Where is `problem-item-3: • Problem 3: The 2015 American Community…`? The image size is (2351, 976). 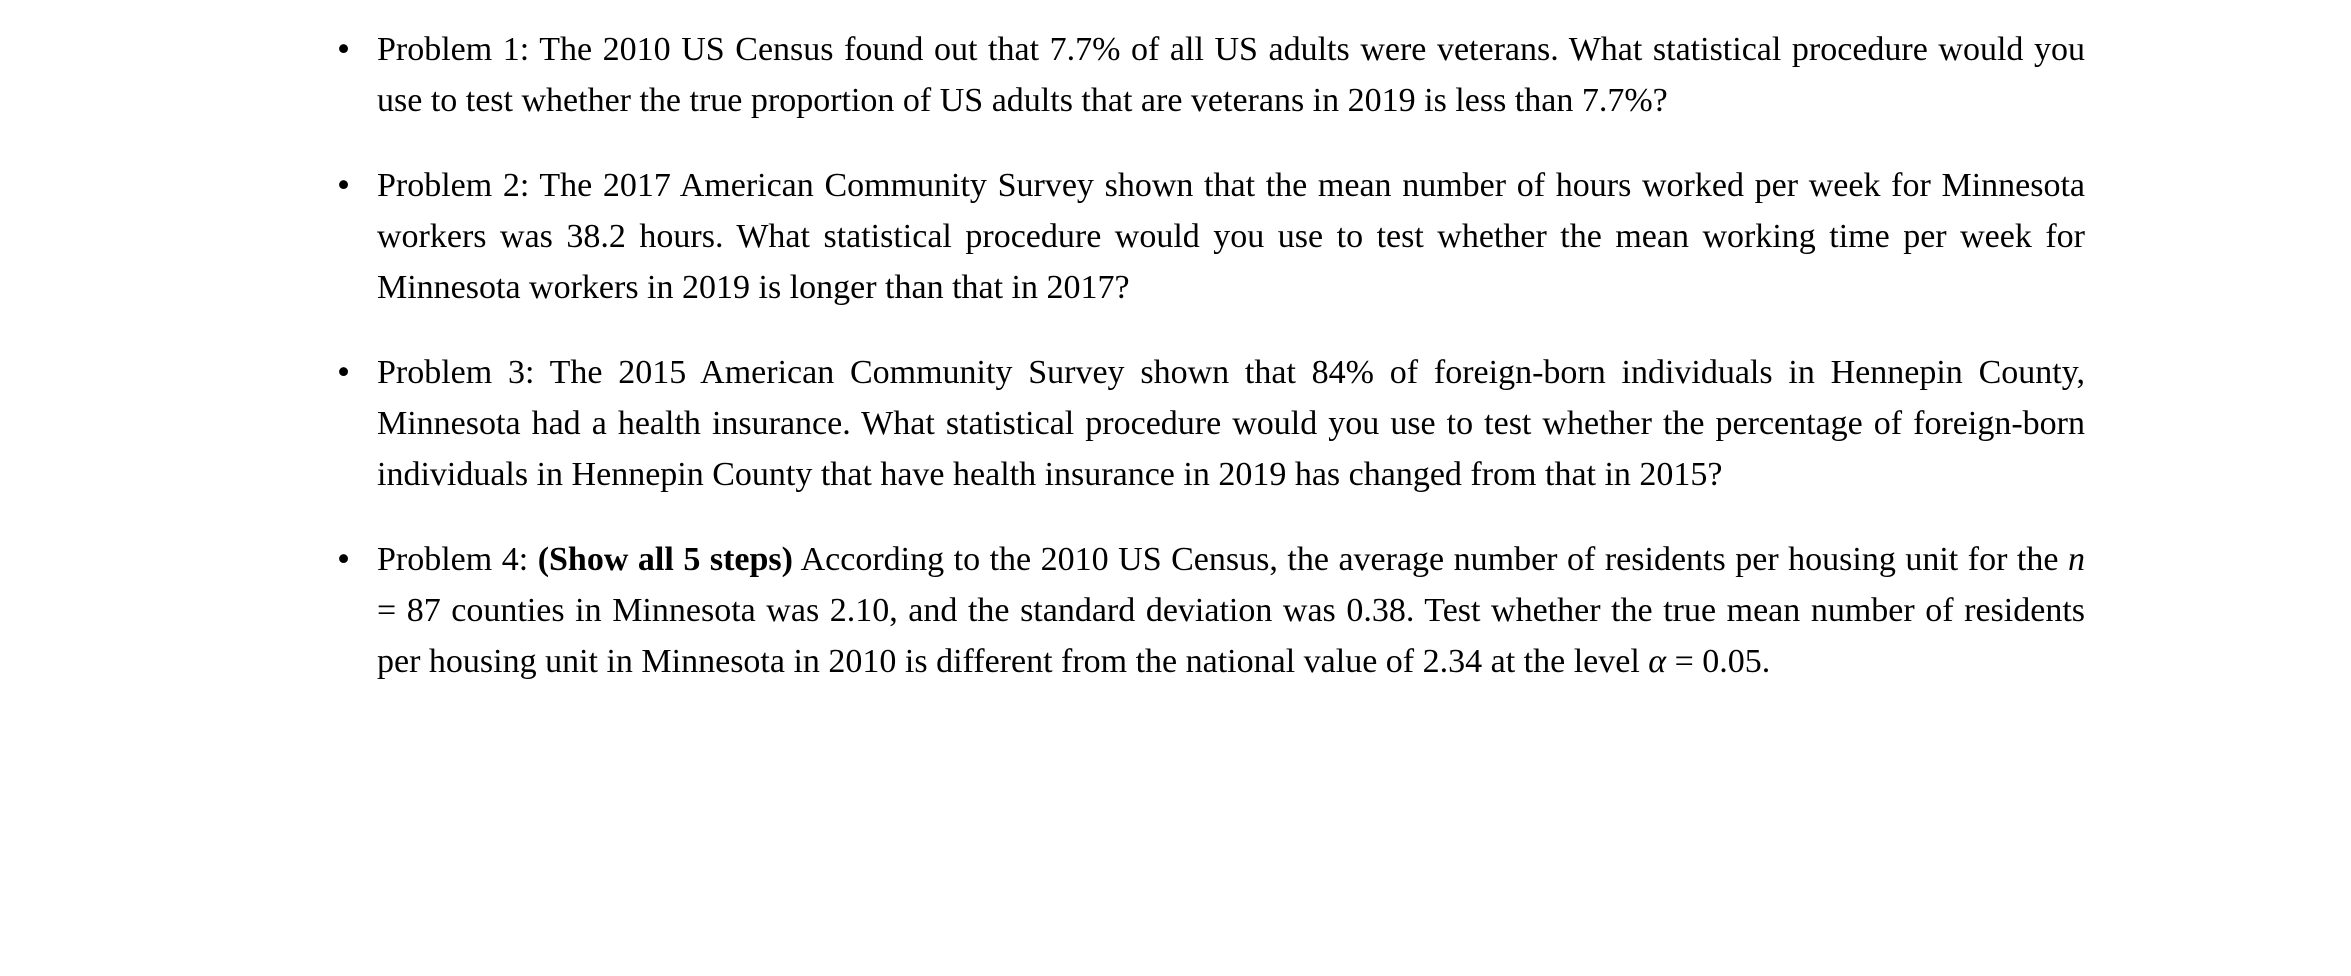 problem-item-3: • Problem 3: The 2015 American Community… is located at coordinates (1211, 423).